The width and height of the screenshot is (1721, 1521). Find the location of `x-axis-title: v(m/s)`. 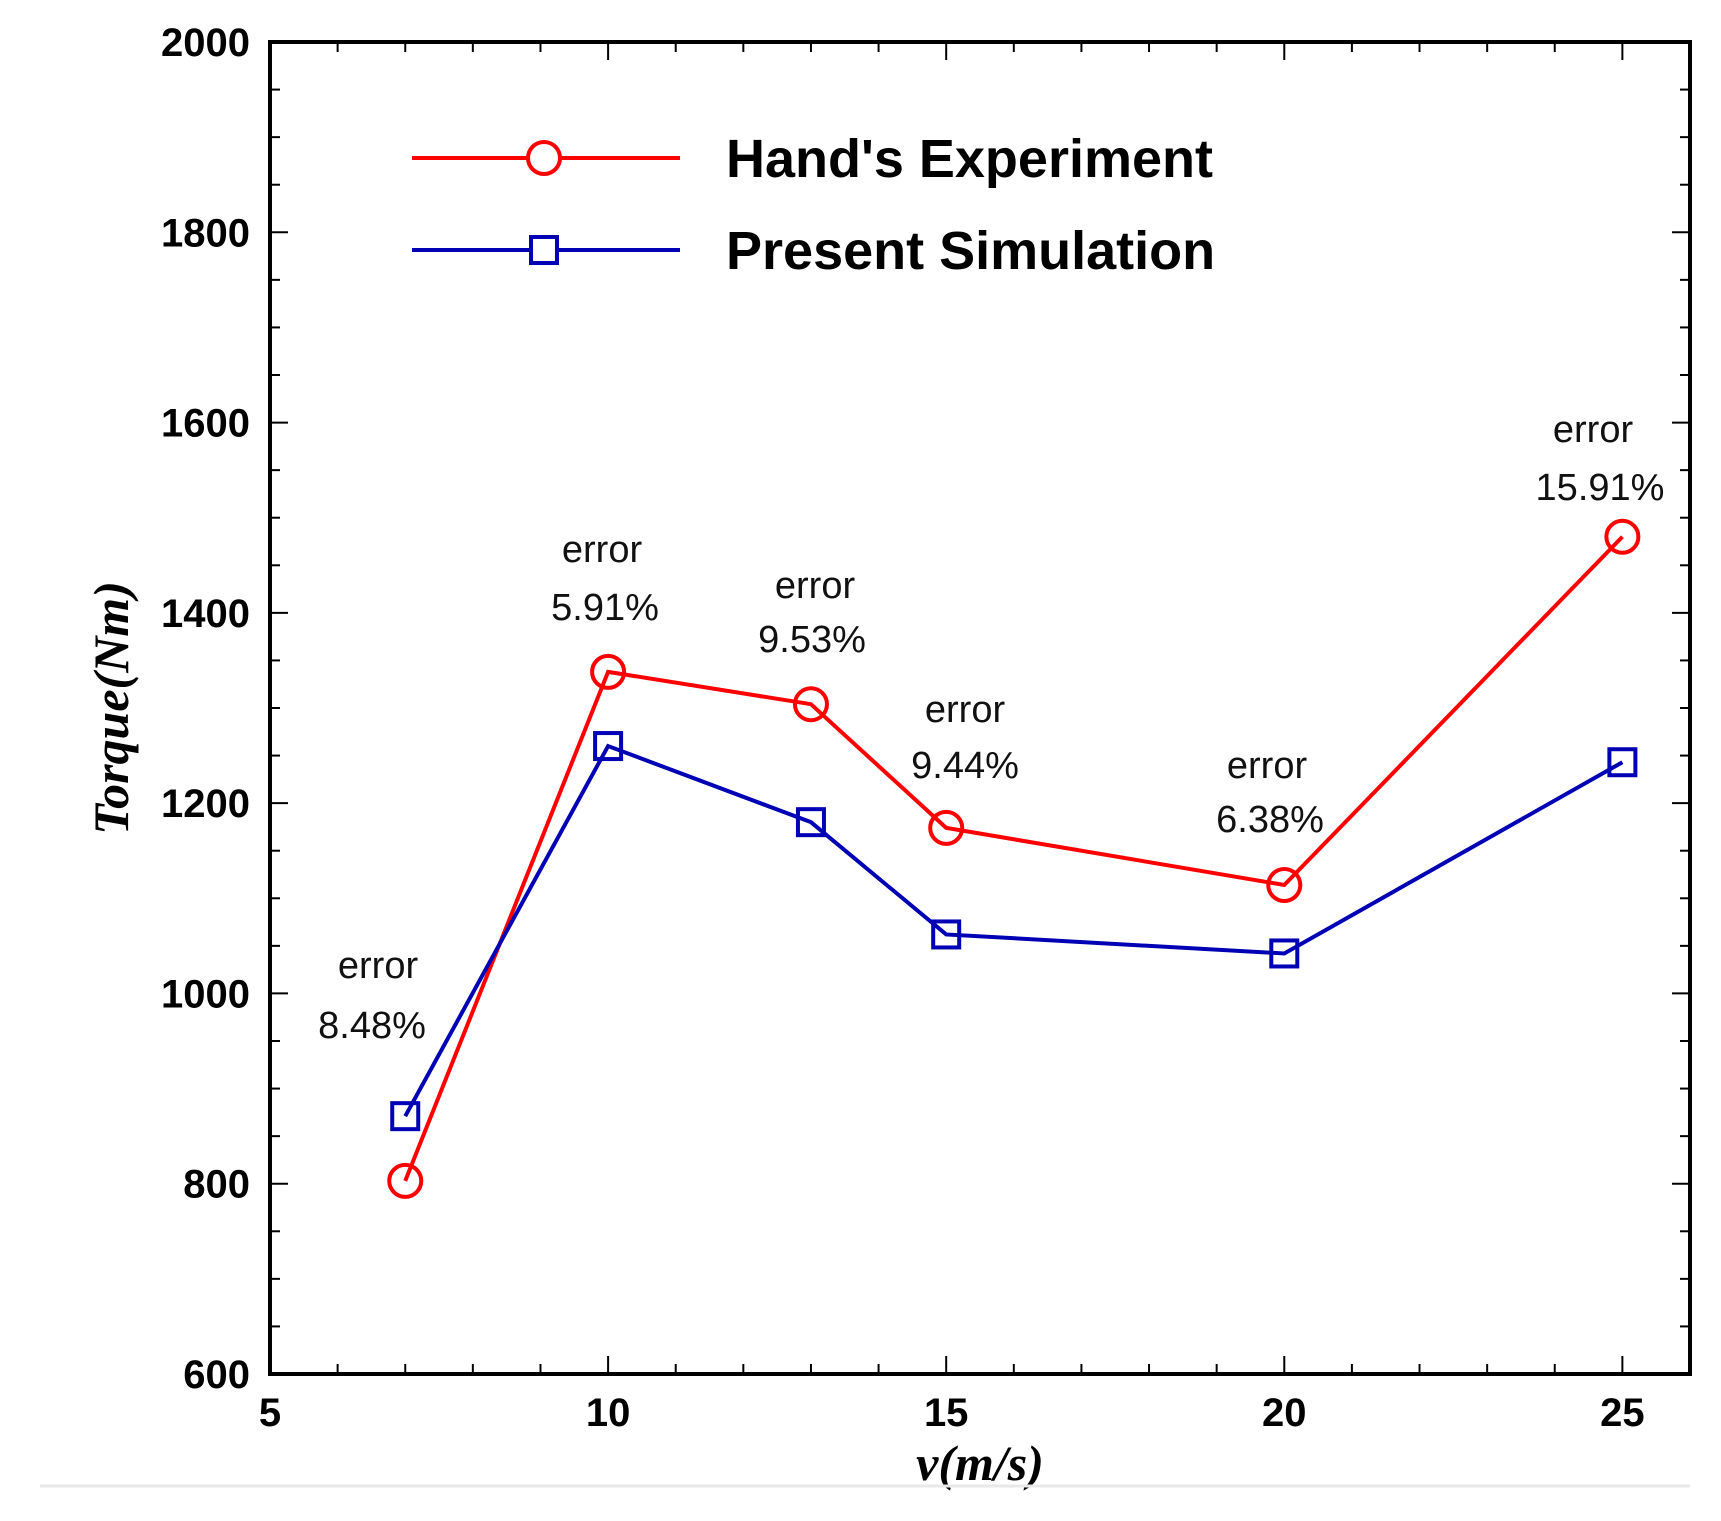

x-axis-title: v(m/s) is located at coordinates (980, 1463).